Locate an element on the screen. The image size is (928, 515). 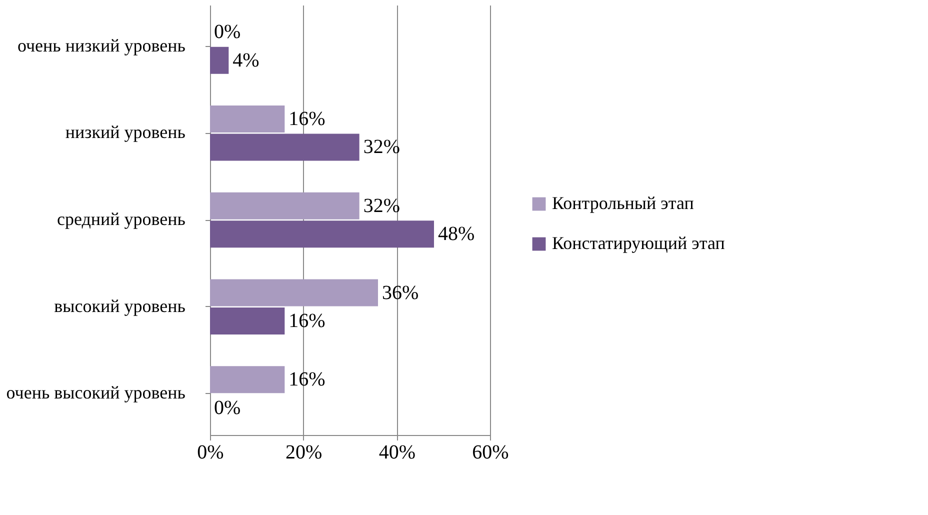
x-tick-label: 40% is located at coordinates (397, 453).